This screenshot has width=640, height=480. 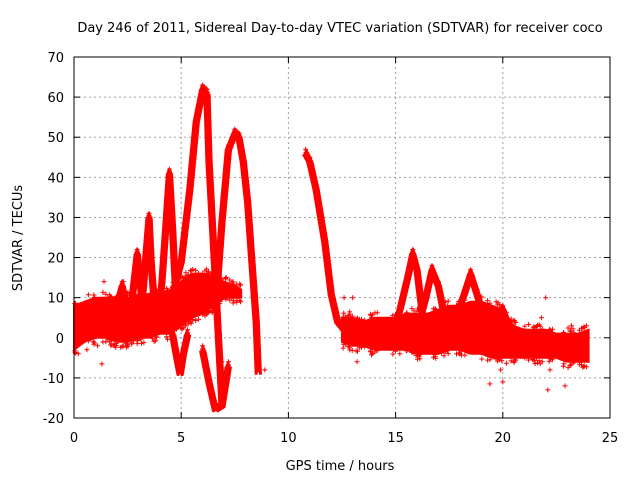 I want to click on series-spike-3.5h-point, so click(x=145, y=266).